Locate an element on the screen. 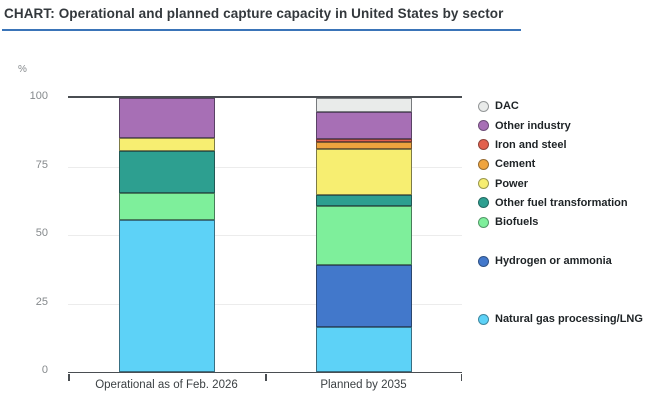  y-tick-label: 100 is located at coordinates (38, 96).